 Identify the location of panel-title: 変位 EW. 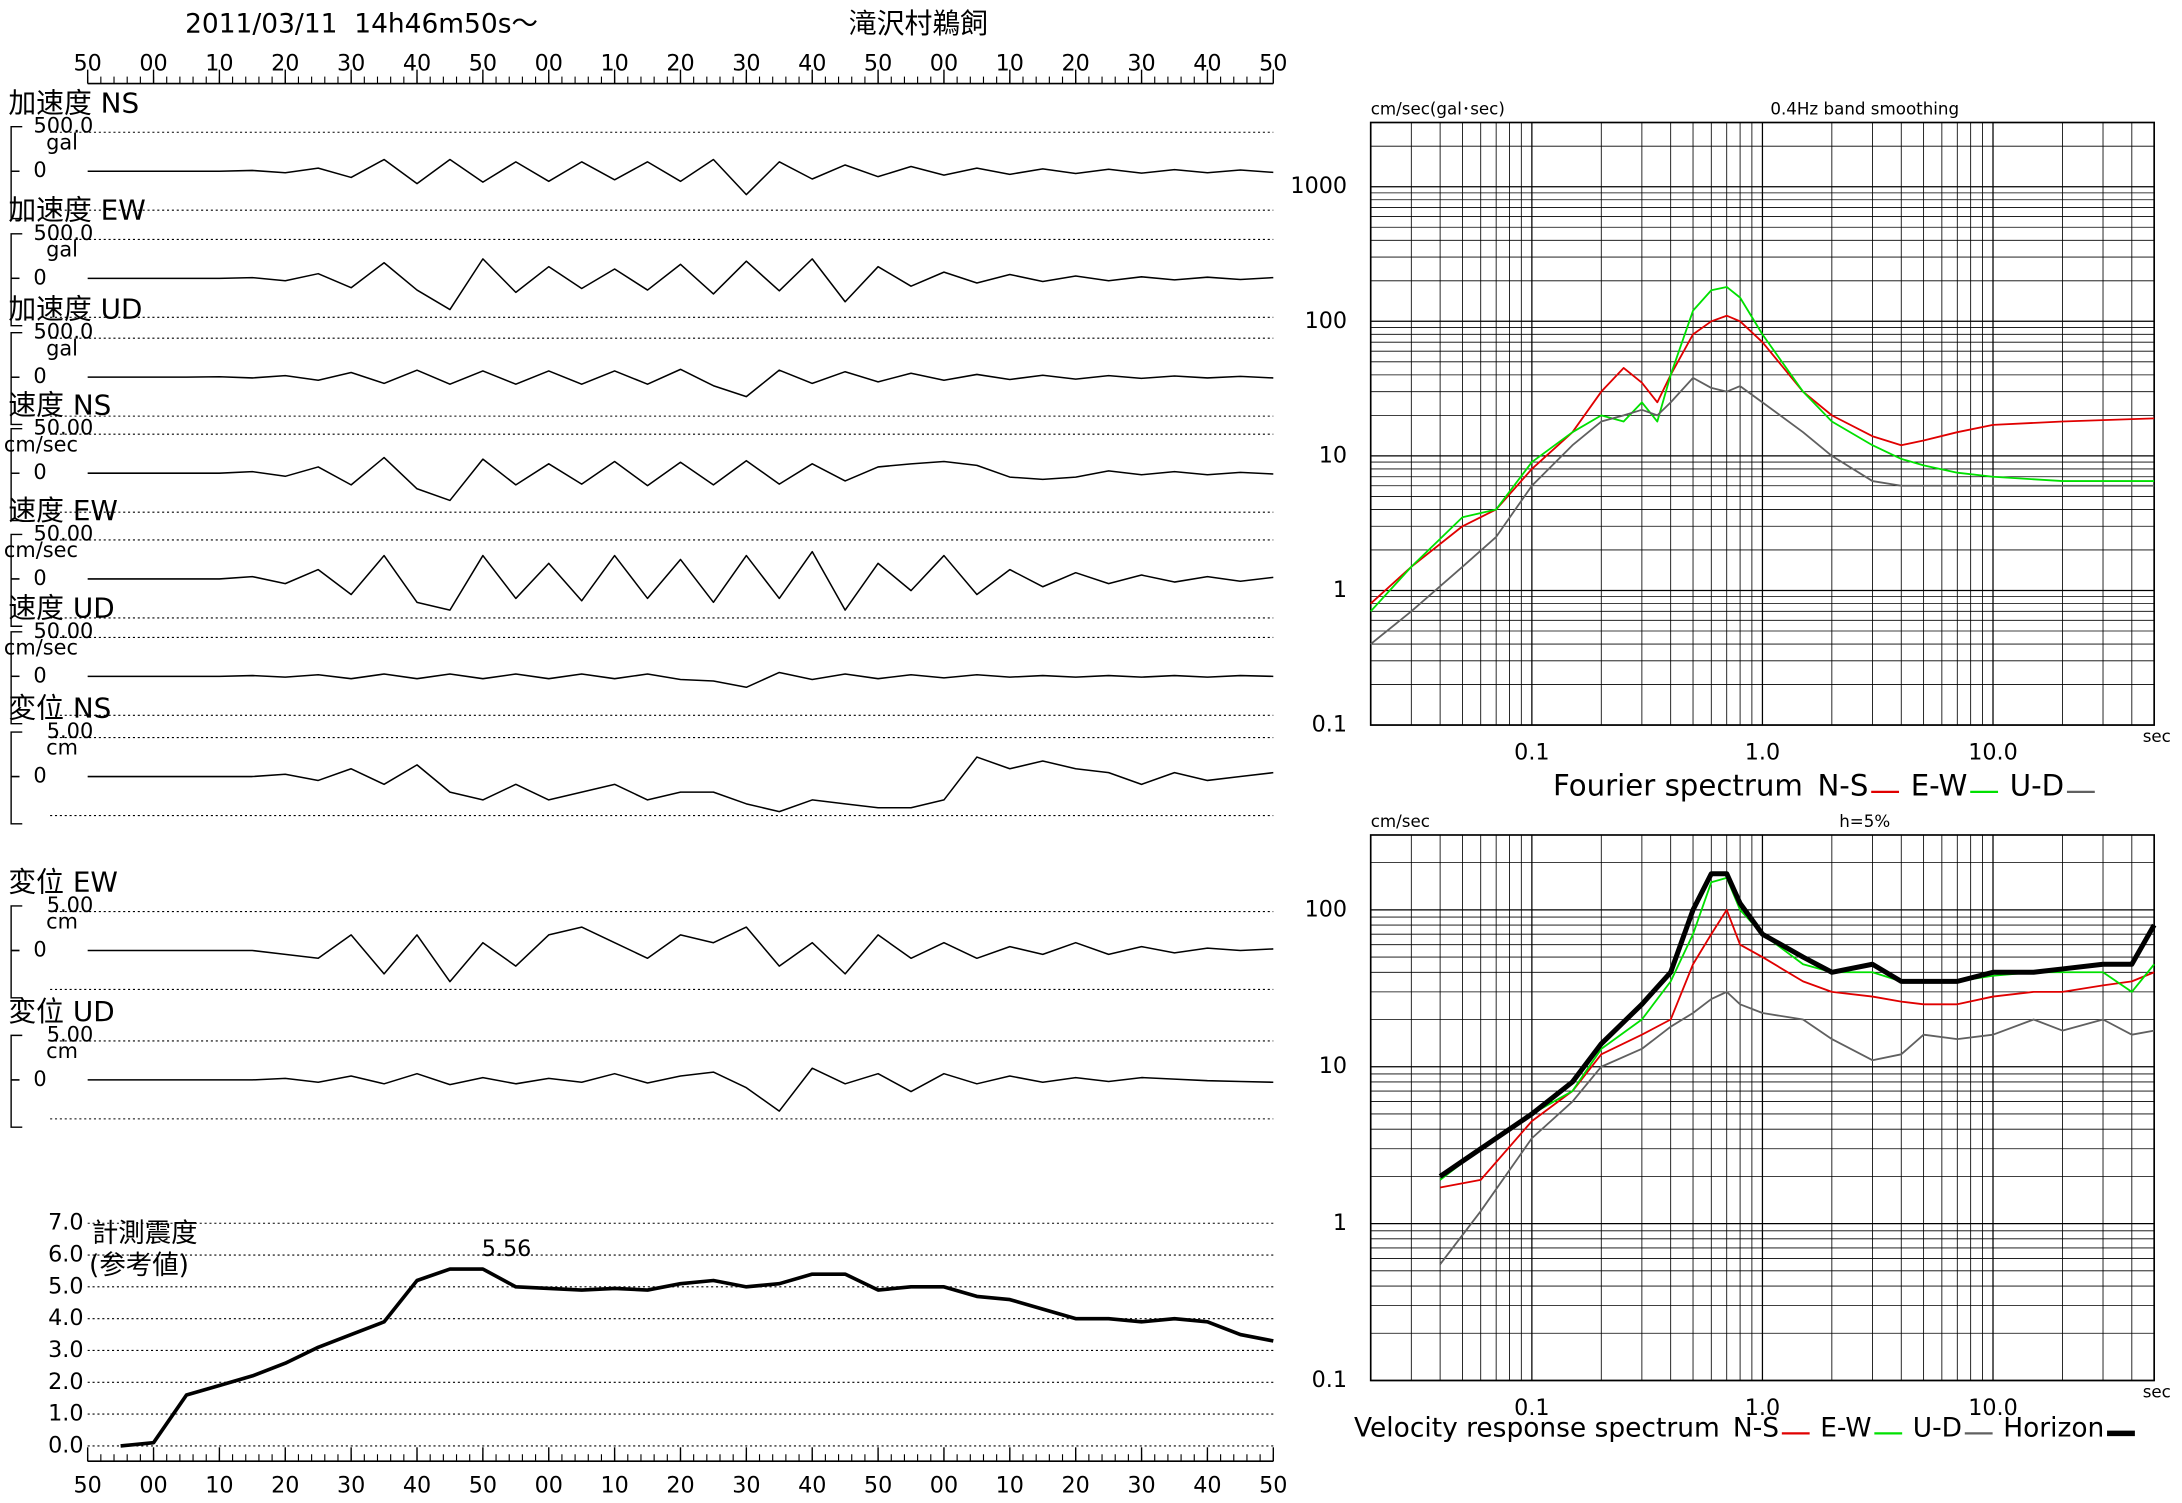
(63, 882).